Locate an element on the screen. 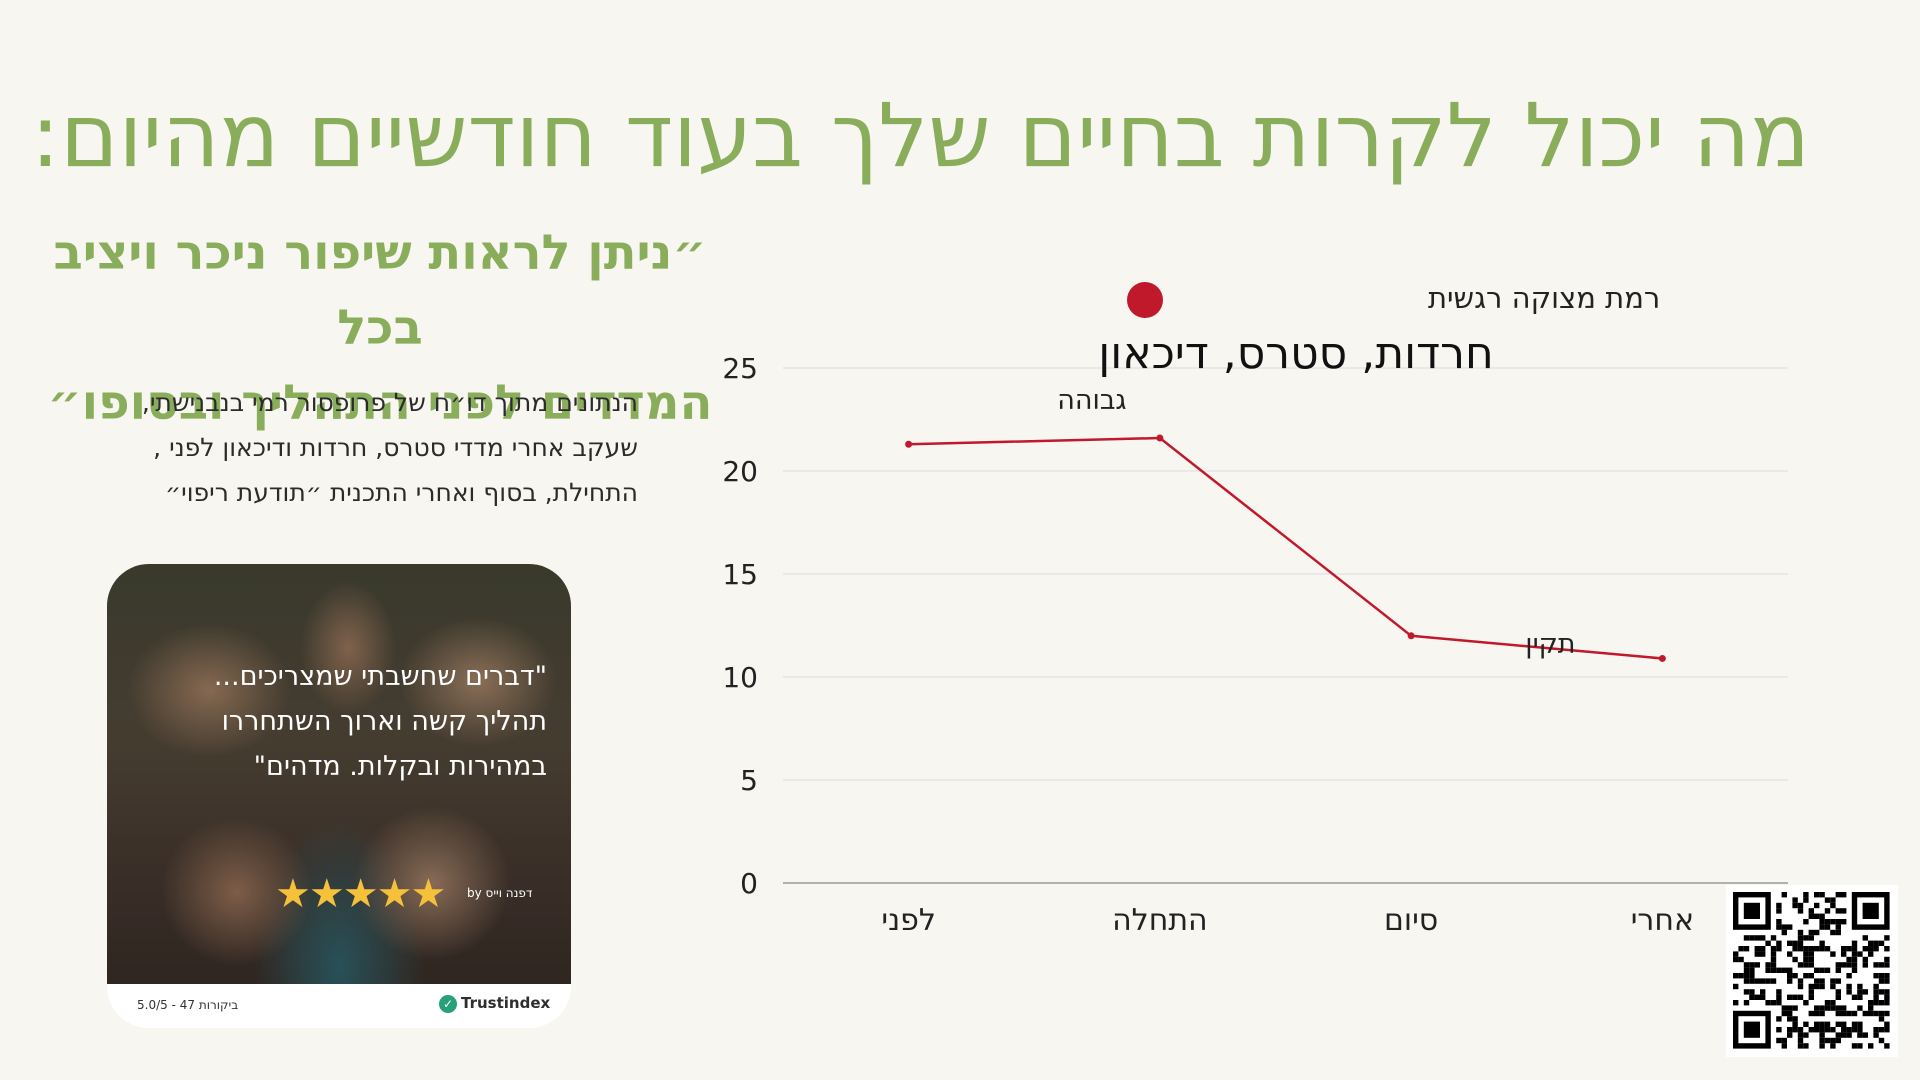  series-line is located at coordinates (1285, 548).